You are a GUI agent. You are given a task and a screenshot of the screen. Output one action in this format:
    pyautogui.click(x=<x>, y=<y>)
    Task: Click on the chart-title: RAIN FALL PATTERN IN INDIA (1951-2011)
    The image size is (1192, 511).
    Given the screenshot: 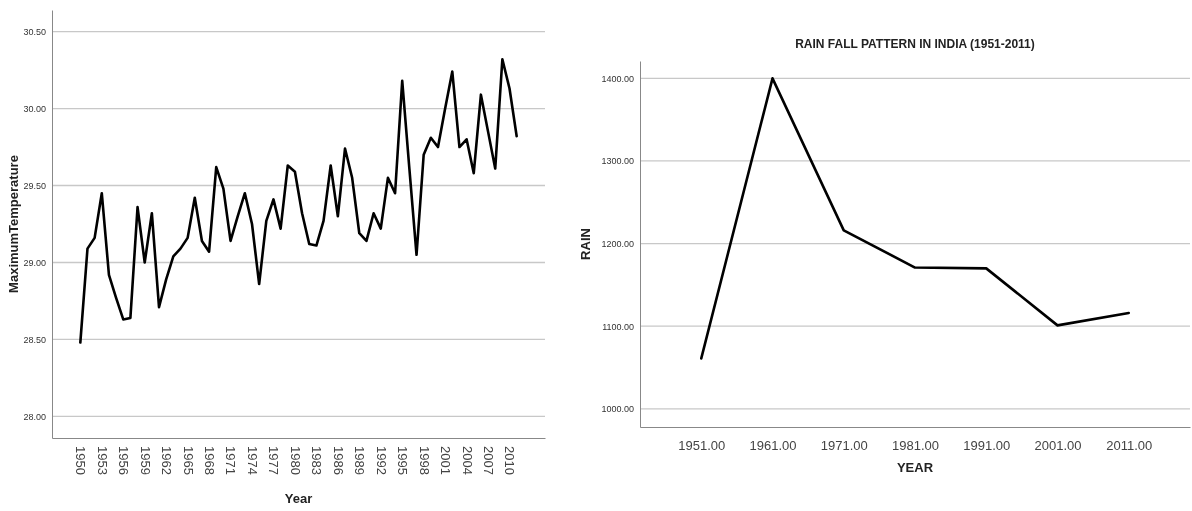 What is the action you would take?
    pyautogui.click(x=915, y=44)
    